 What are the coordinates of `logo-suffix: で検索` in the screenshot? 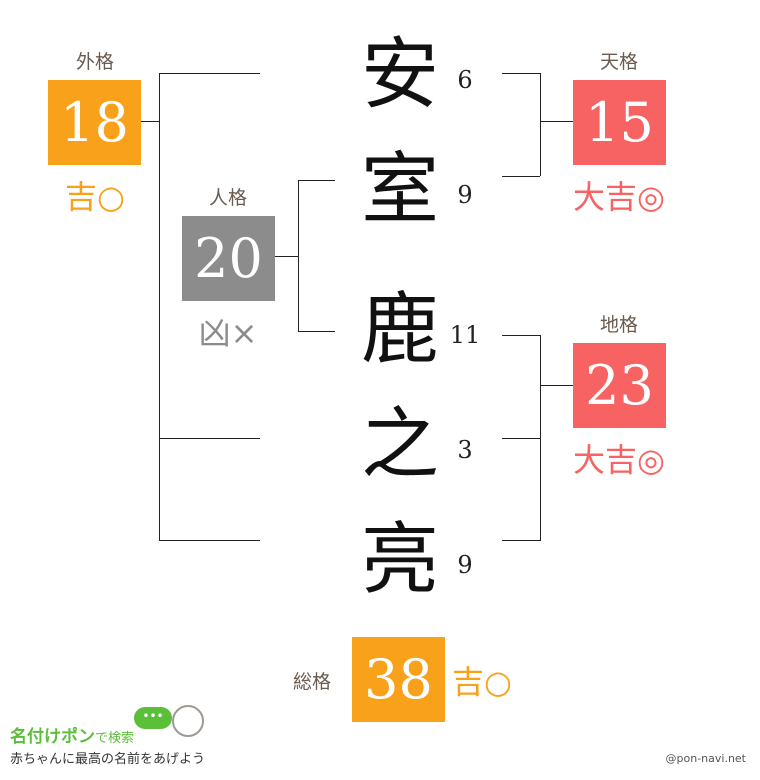 It's located at (115, 738).